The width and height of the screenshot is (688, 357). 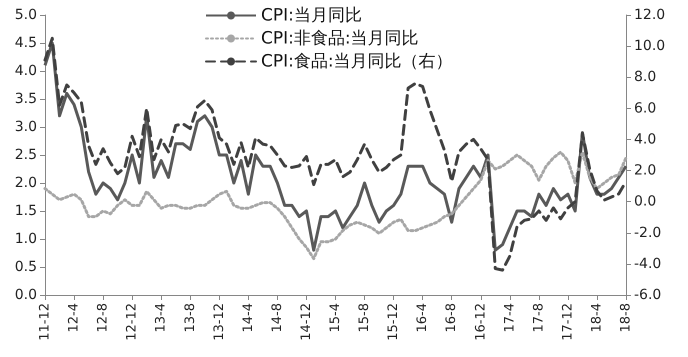 I want to click on x-tick-label: 15-12, so click(x=394, y=322).